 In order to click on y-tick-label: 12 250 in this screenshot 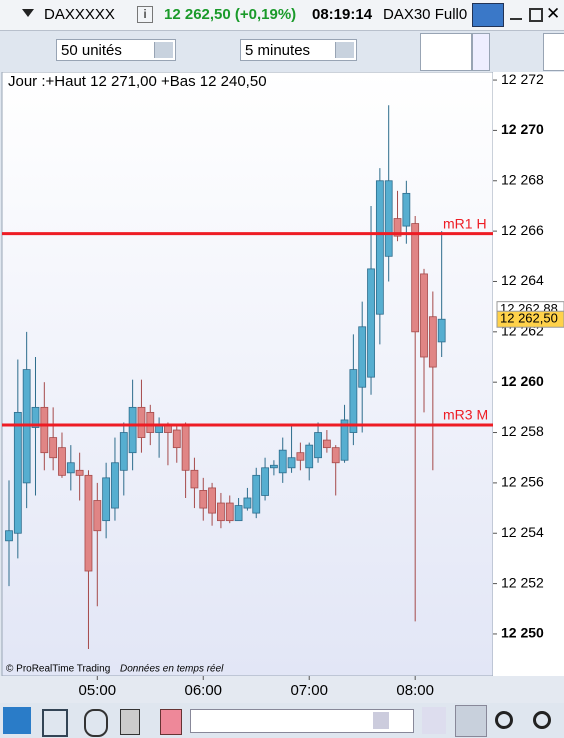, I will do `click(522, 633)`.